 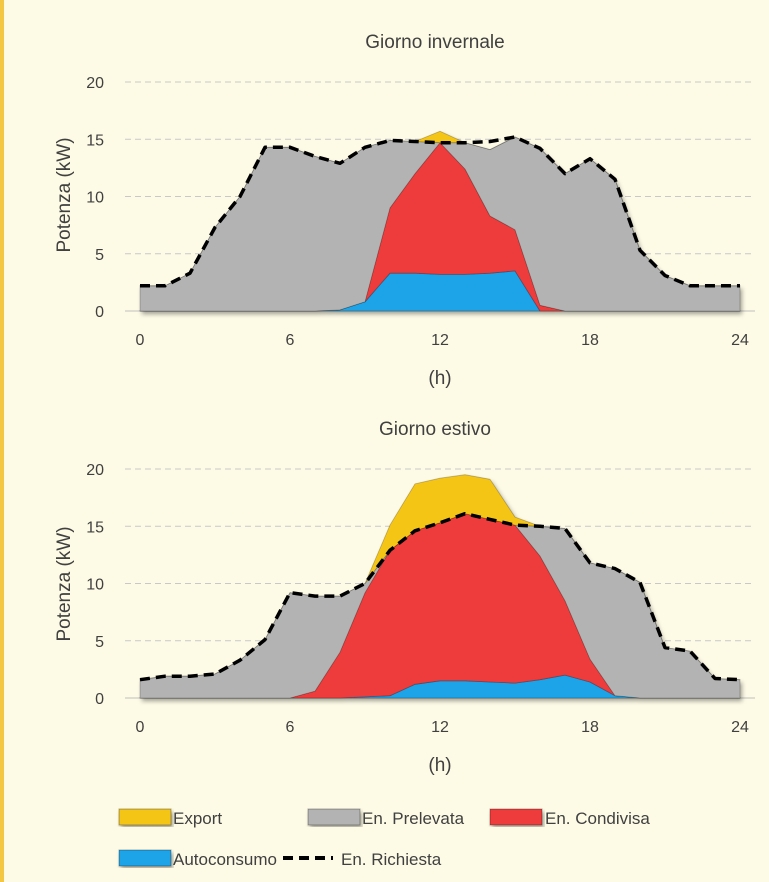 I want to click on legend-swatch-condivisa, so click(x=516, y=817).